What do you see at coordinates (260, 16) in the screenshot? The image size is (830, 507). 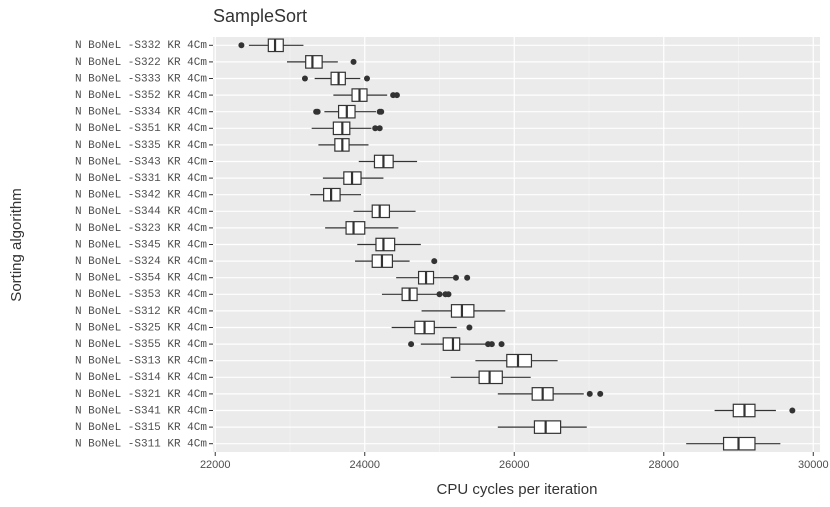 I see `chart-title: SampleSort` at bounding box center [260, 16].